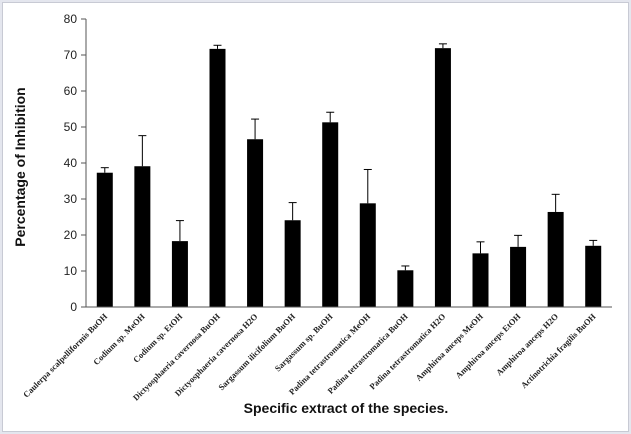 This screenshot has width=631, height=434. What do you see at coordinates (71, 199) in the screenshot?
I see `y-tick-label: 30` at bounding box center [71, 199].